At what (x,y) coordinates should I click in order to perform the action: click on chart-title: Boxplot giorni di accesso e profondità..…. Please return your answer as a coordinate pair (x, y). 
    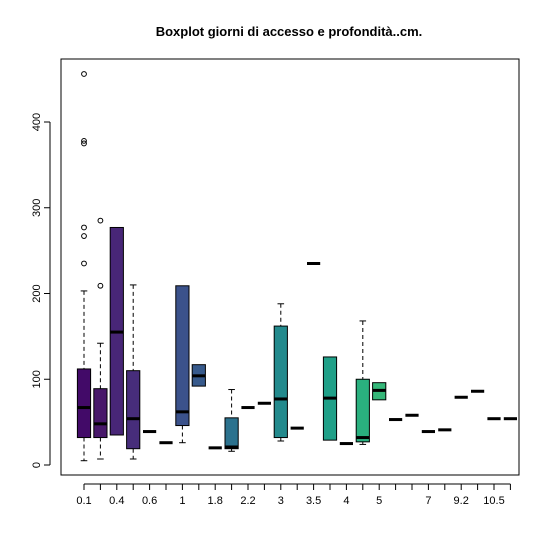
    Looking at the image, I should click on (289, 31).